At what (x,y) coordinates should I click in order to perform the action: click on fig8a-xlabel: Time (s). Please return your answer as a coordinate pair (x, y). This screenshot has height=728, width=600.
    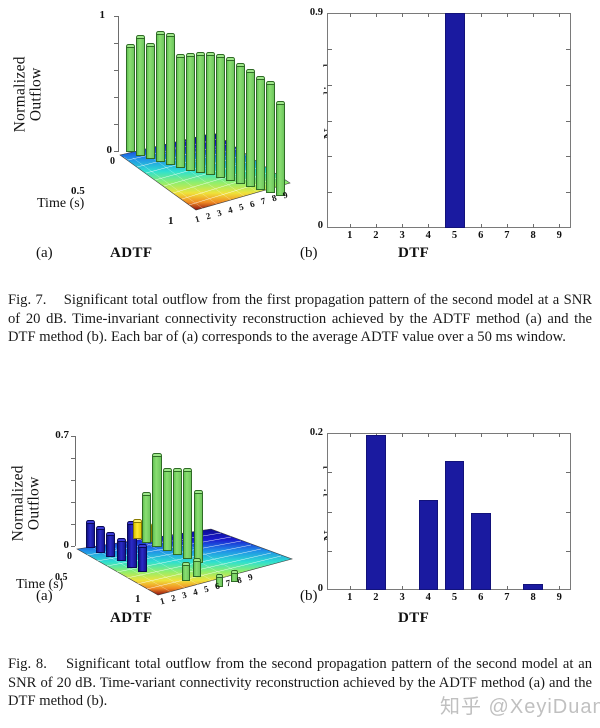
    Looking at the image, I should click on (40, 584).